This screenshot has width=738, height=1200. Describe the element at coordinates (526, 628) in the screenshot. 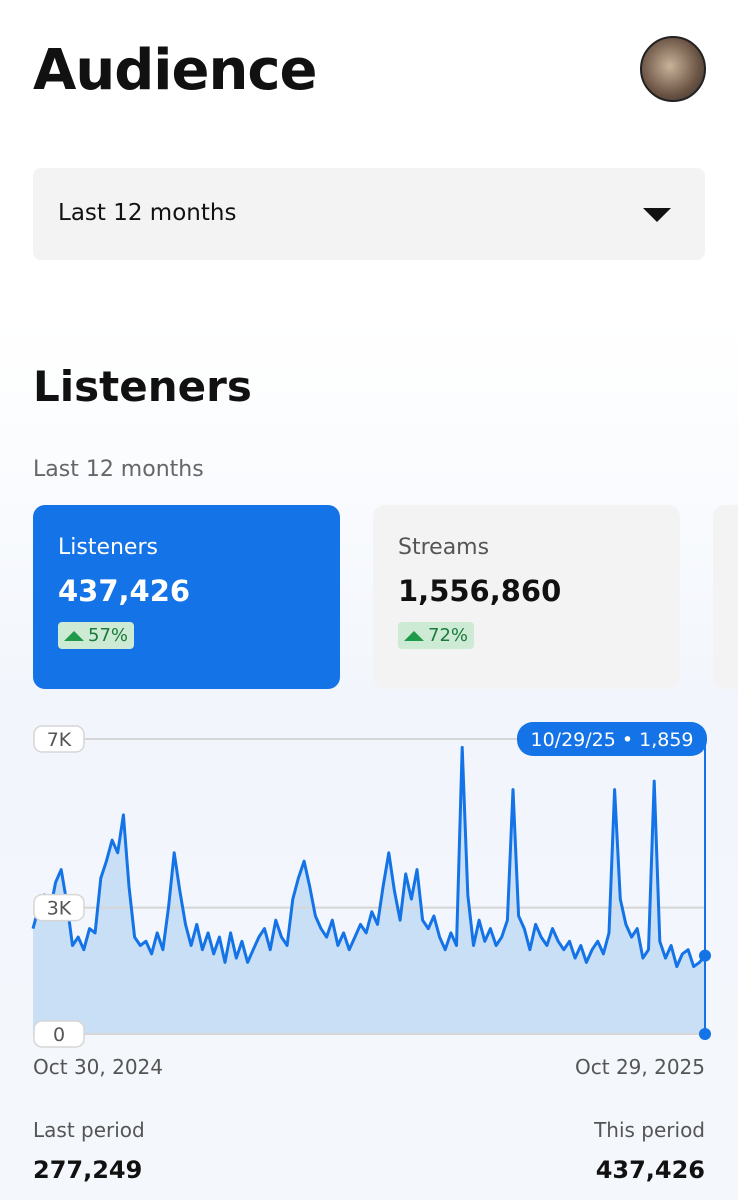

I see `badge-row: 72%` at that location.